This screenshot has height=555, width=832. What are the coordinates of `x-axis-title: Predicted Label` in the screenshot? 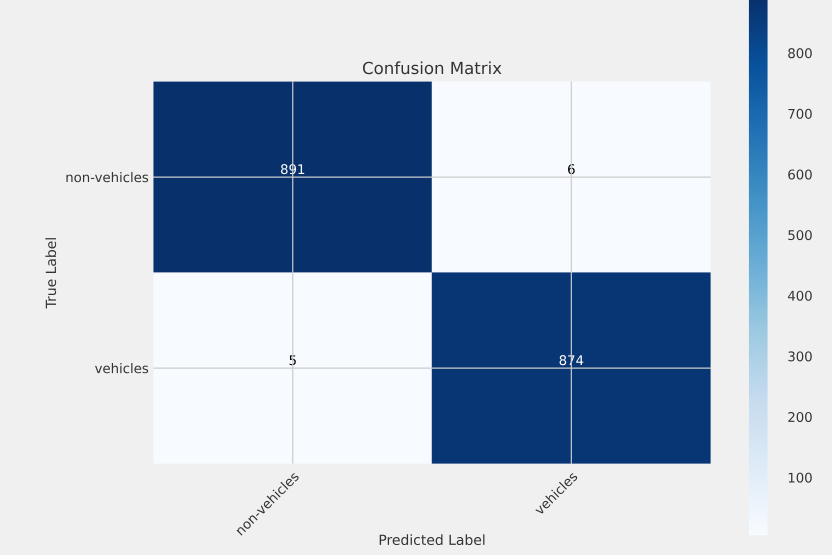 It's located at (432, 539).